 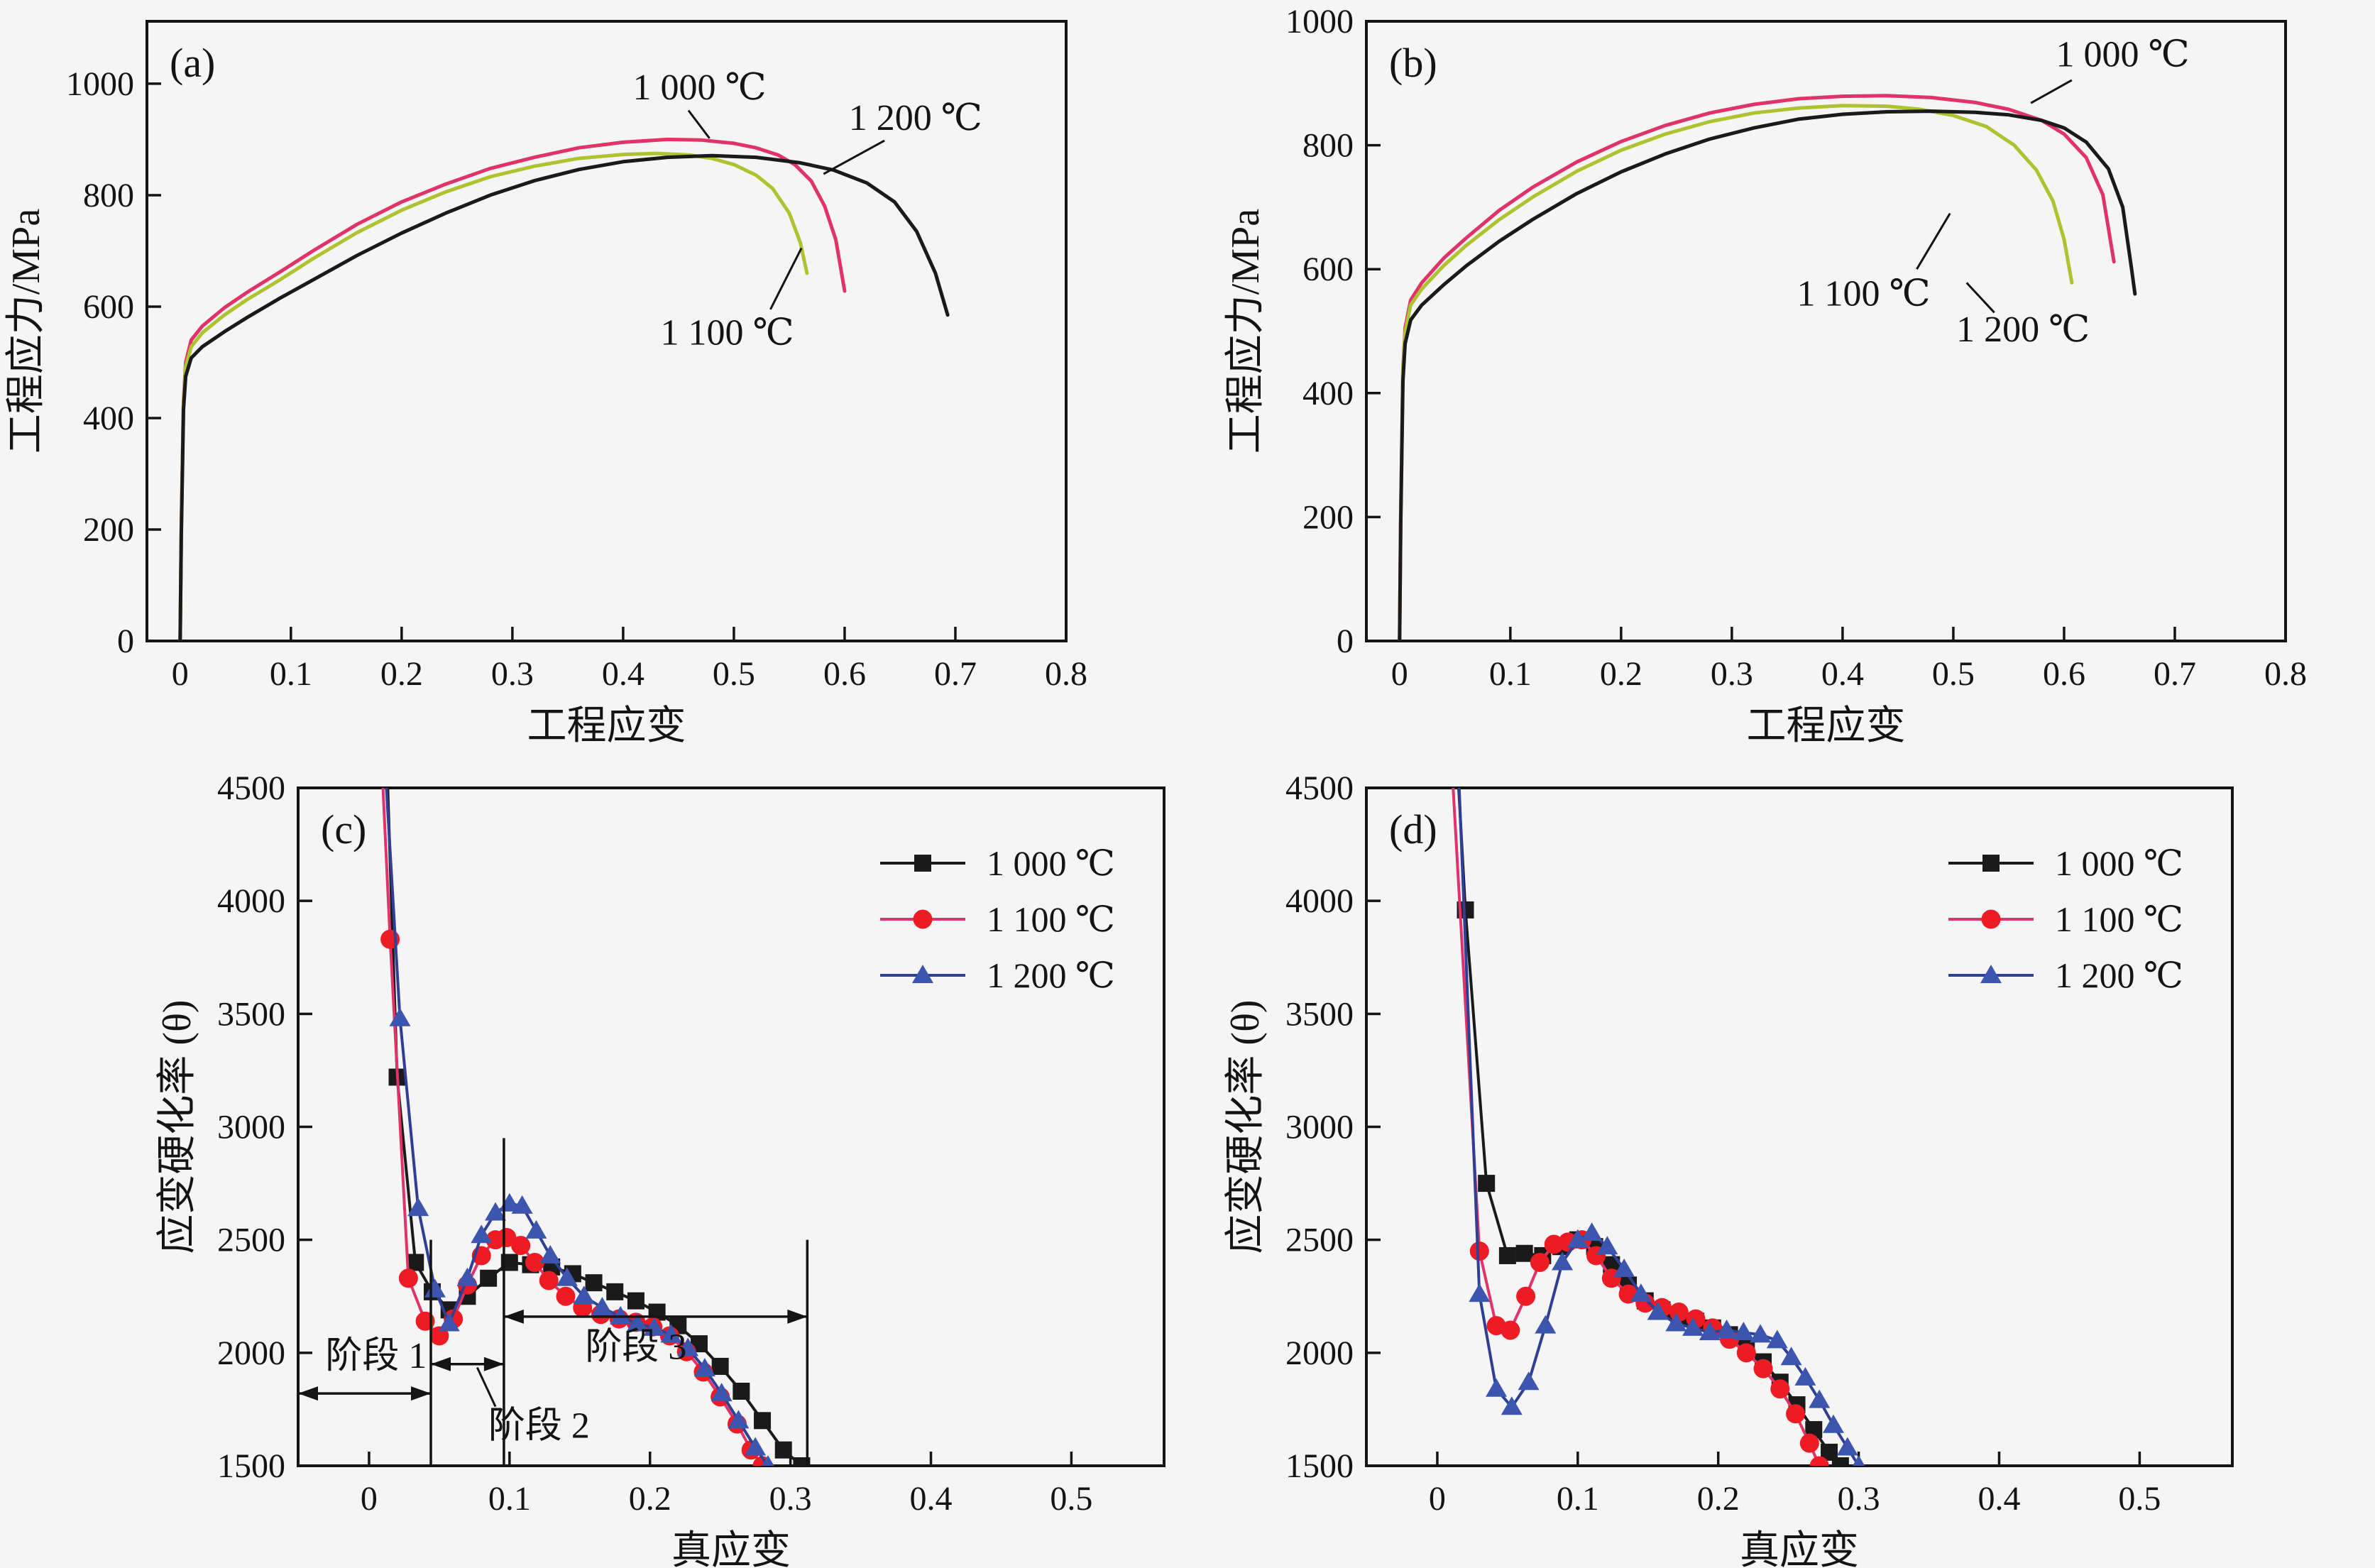 I want to click on annotation-label: 1 100 ℃, so click(x=1864, y=294).